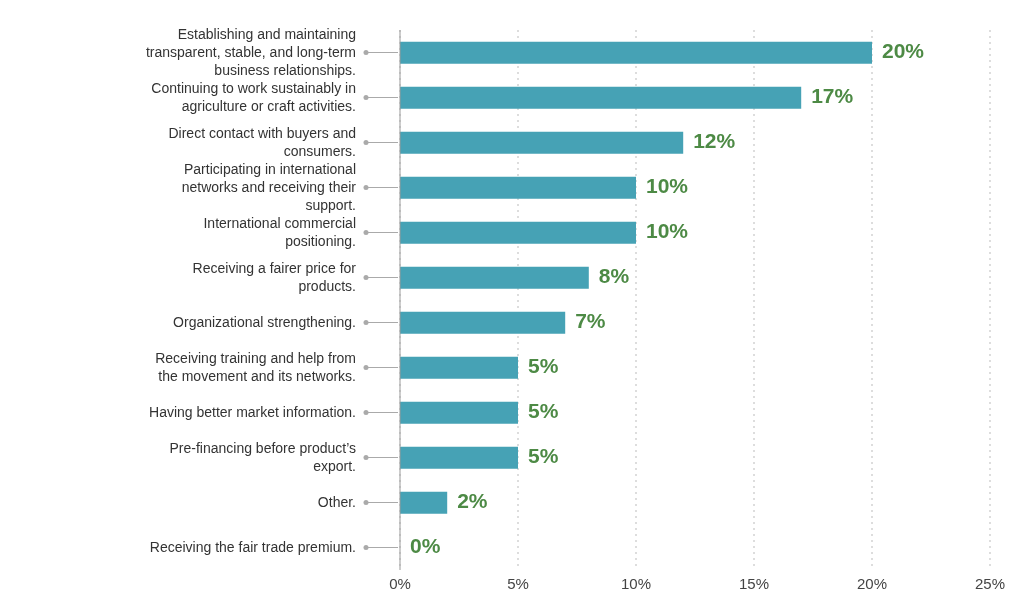  What do you see at coordinates (754, 583) in the screenshot?
I see `x-tick-label: 15%` at bounding box center [754, 583].